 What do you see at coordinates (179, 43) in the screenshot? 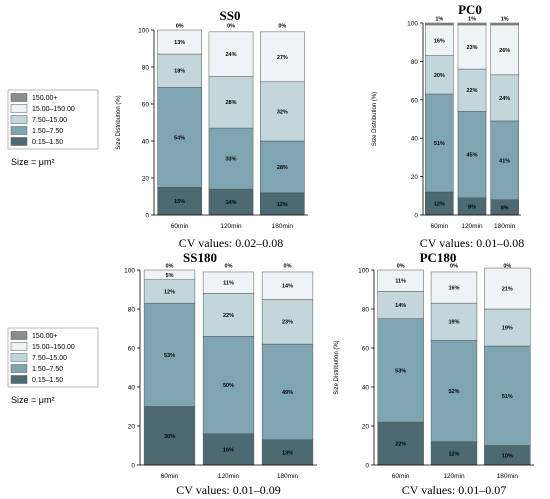
I see `data-label: 13%` at bounding box center [179, 43].